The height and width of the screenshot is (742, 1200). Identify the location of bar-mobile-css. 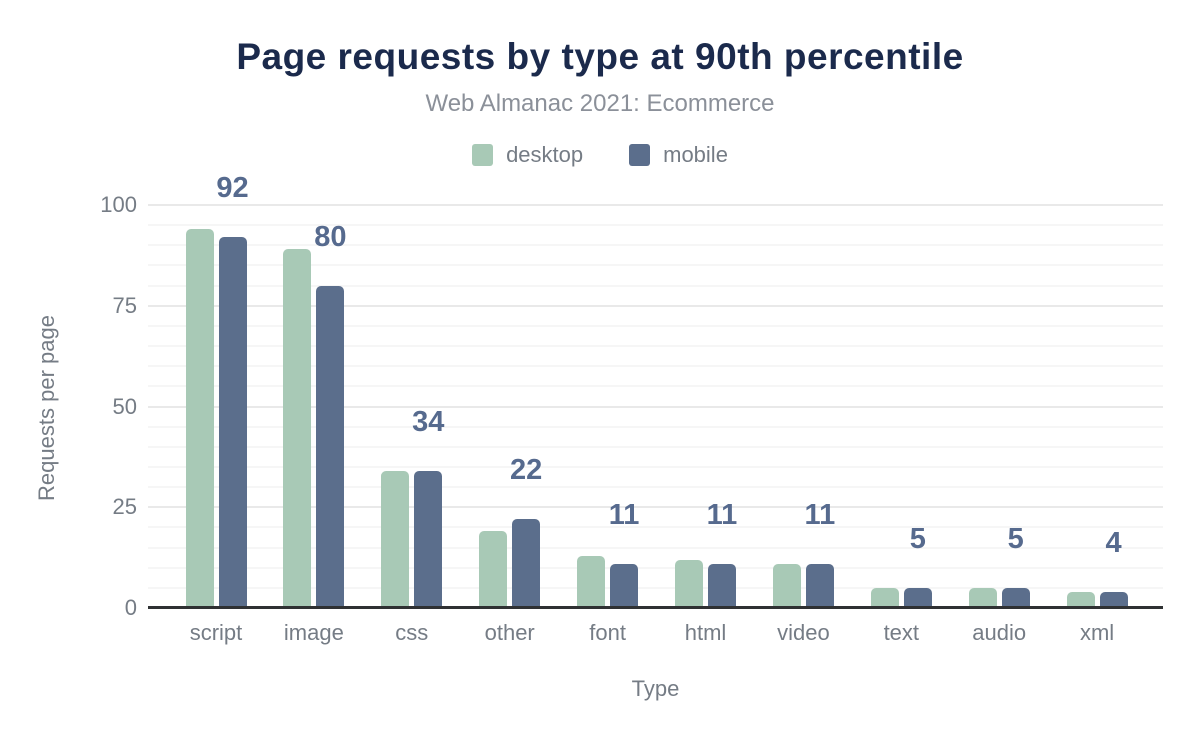
(428, 539).